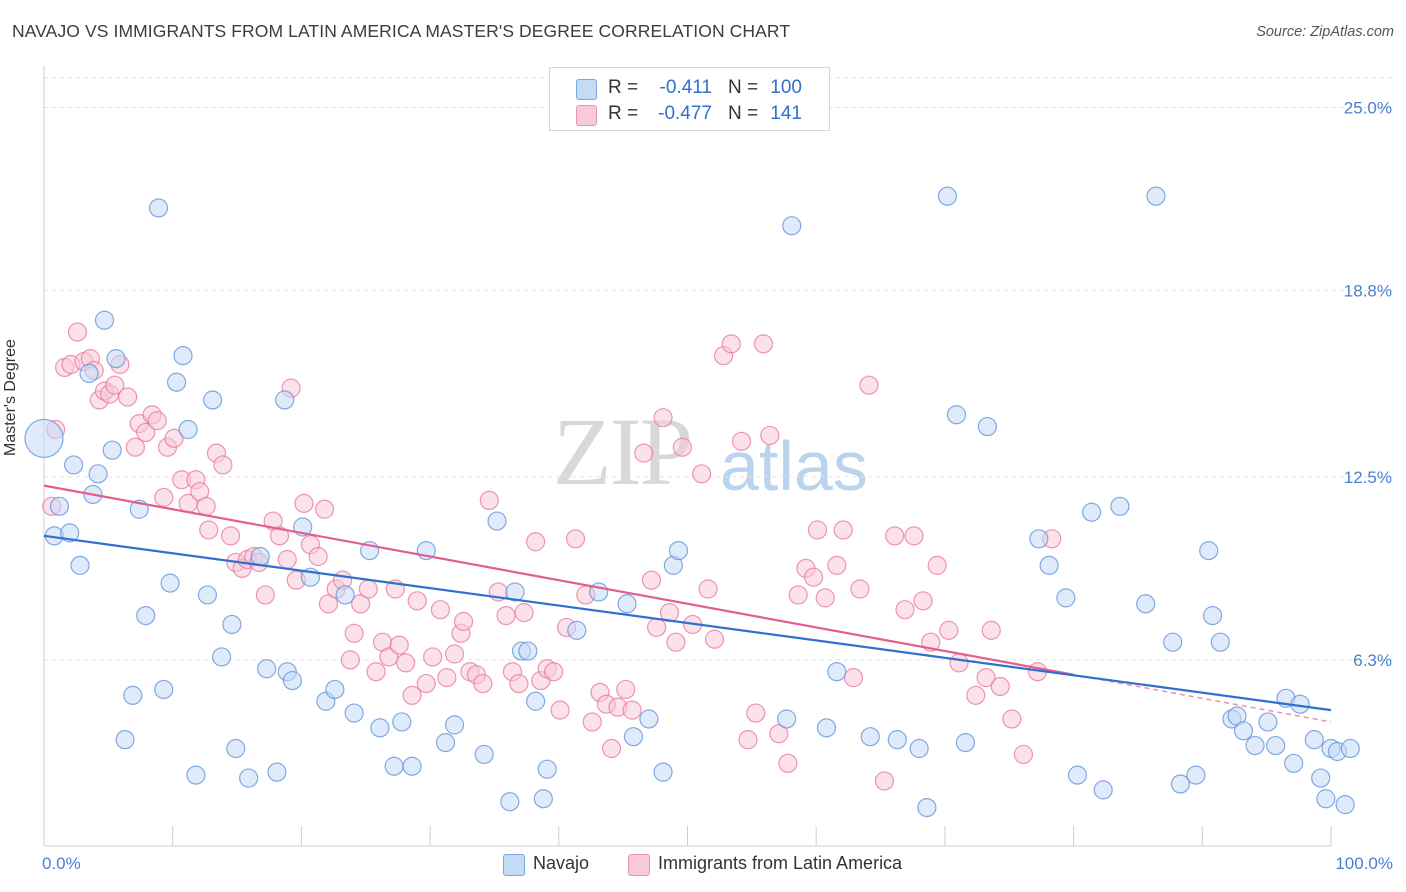  Describe the element at coordinates (689, 115) in the screenshot. I see `stats-row-latin-america: R = -0.477 N = 141` at that location.